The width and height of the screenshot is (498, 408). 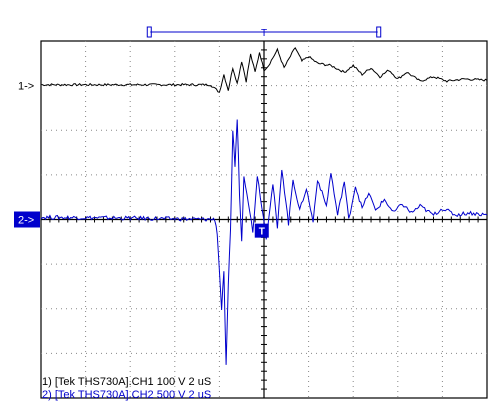 I want to click on timebase-bar: T, so click(x=264, y=32).